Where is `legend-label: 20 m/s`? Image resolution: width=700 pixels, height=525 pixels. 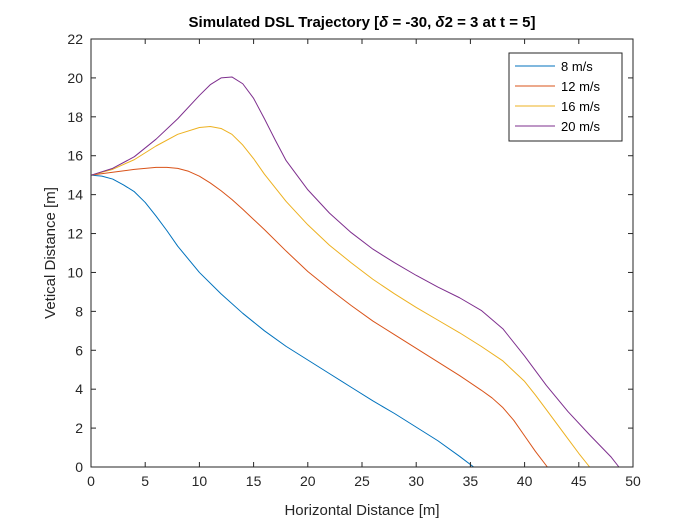 legend-label: 20 m/s is located at coordinates (581, 126).